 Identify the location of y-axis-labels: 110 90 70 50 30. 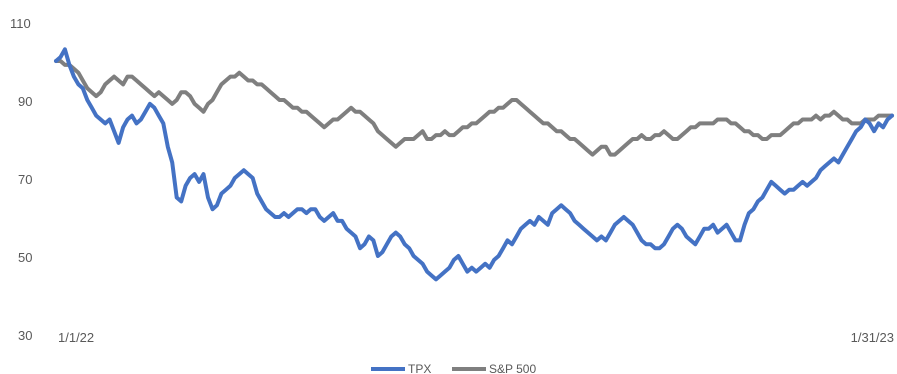
(21, 179).